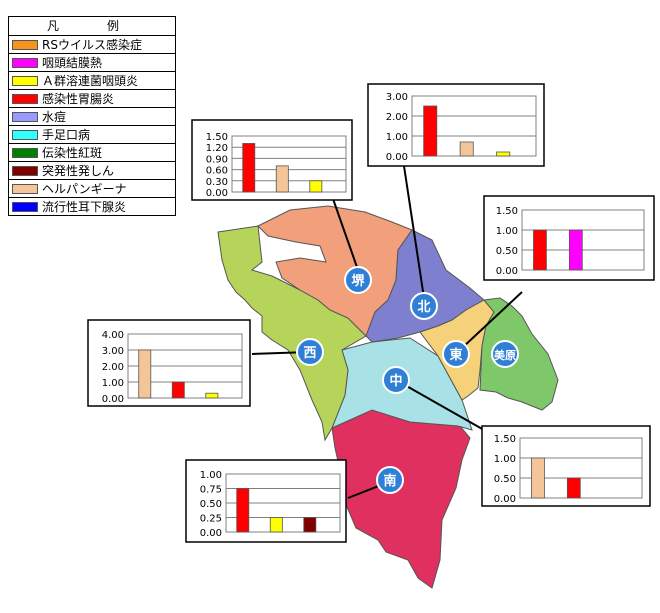 The height and width of the screenshot is (613, 660). I want to click on legend-item: 突発性発しん, so click(92, 171).